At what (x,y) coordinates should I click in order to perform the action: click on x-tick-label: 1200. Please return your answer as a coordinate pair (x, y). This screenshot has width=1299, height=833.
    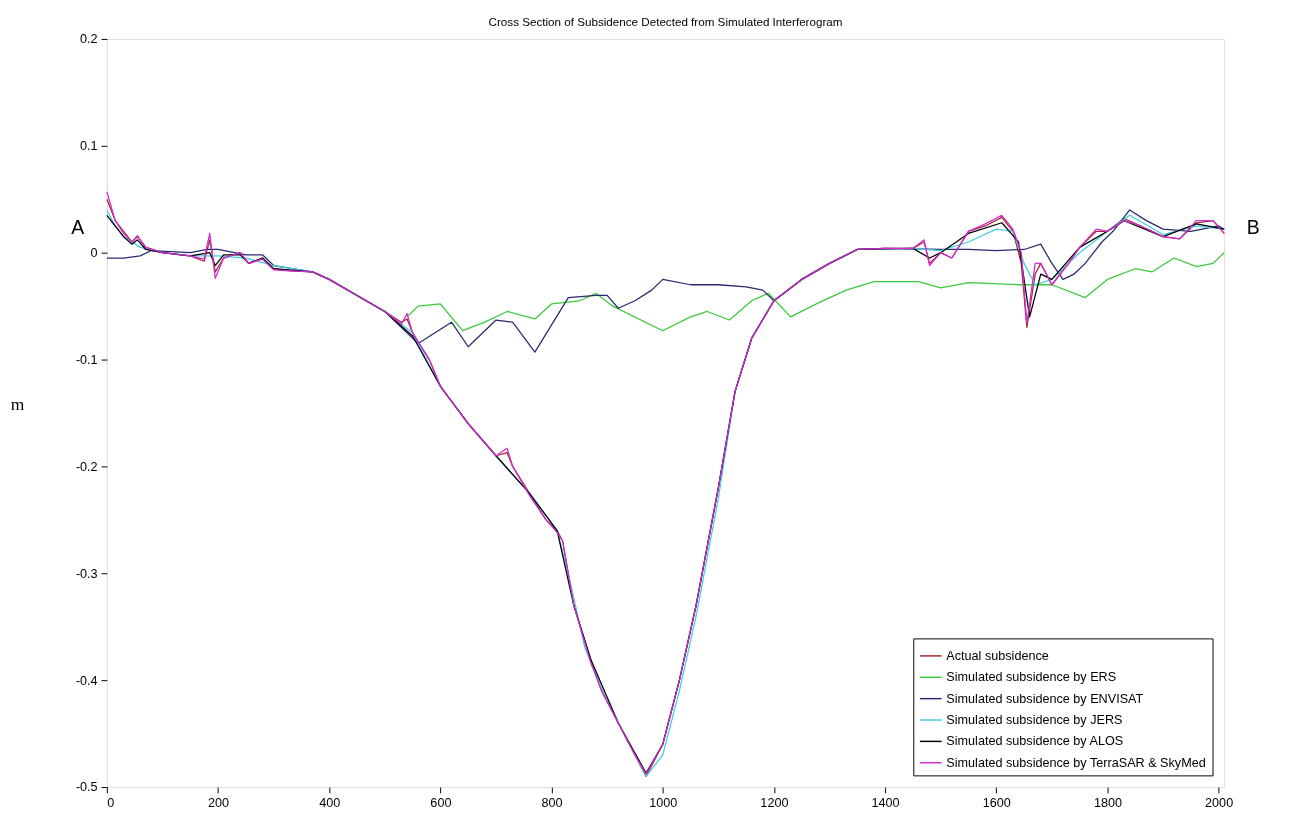
    Looking at the image, I should click on (774, 802).